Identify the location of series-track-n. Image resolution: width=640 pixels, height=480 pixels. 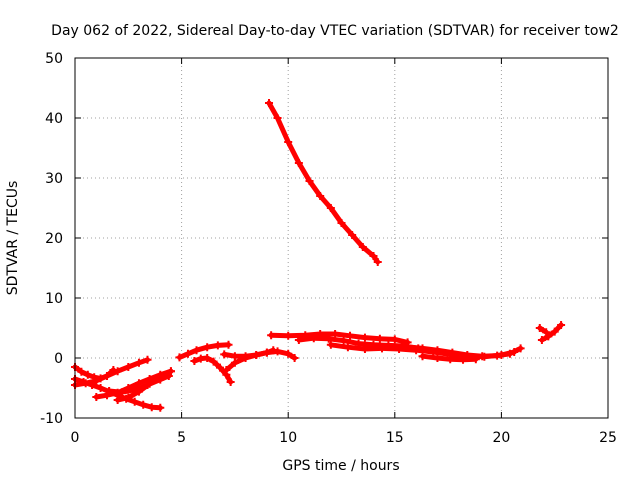
(463, 351).